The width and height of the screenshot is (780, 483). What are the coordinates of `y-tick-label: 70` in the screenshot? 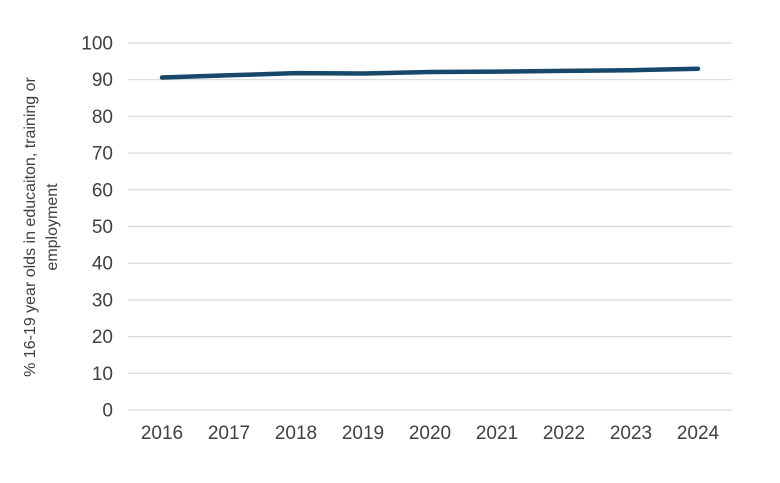 It's located at (102, 154).